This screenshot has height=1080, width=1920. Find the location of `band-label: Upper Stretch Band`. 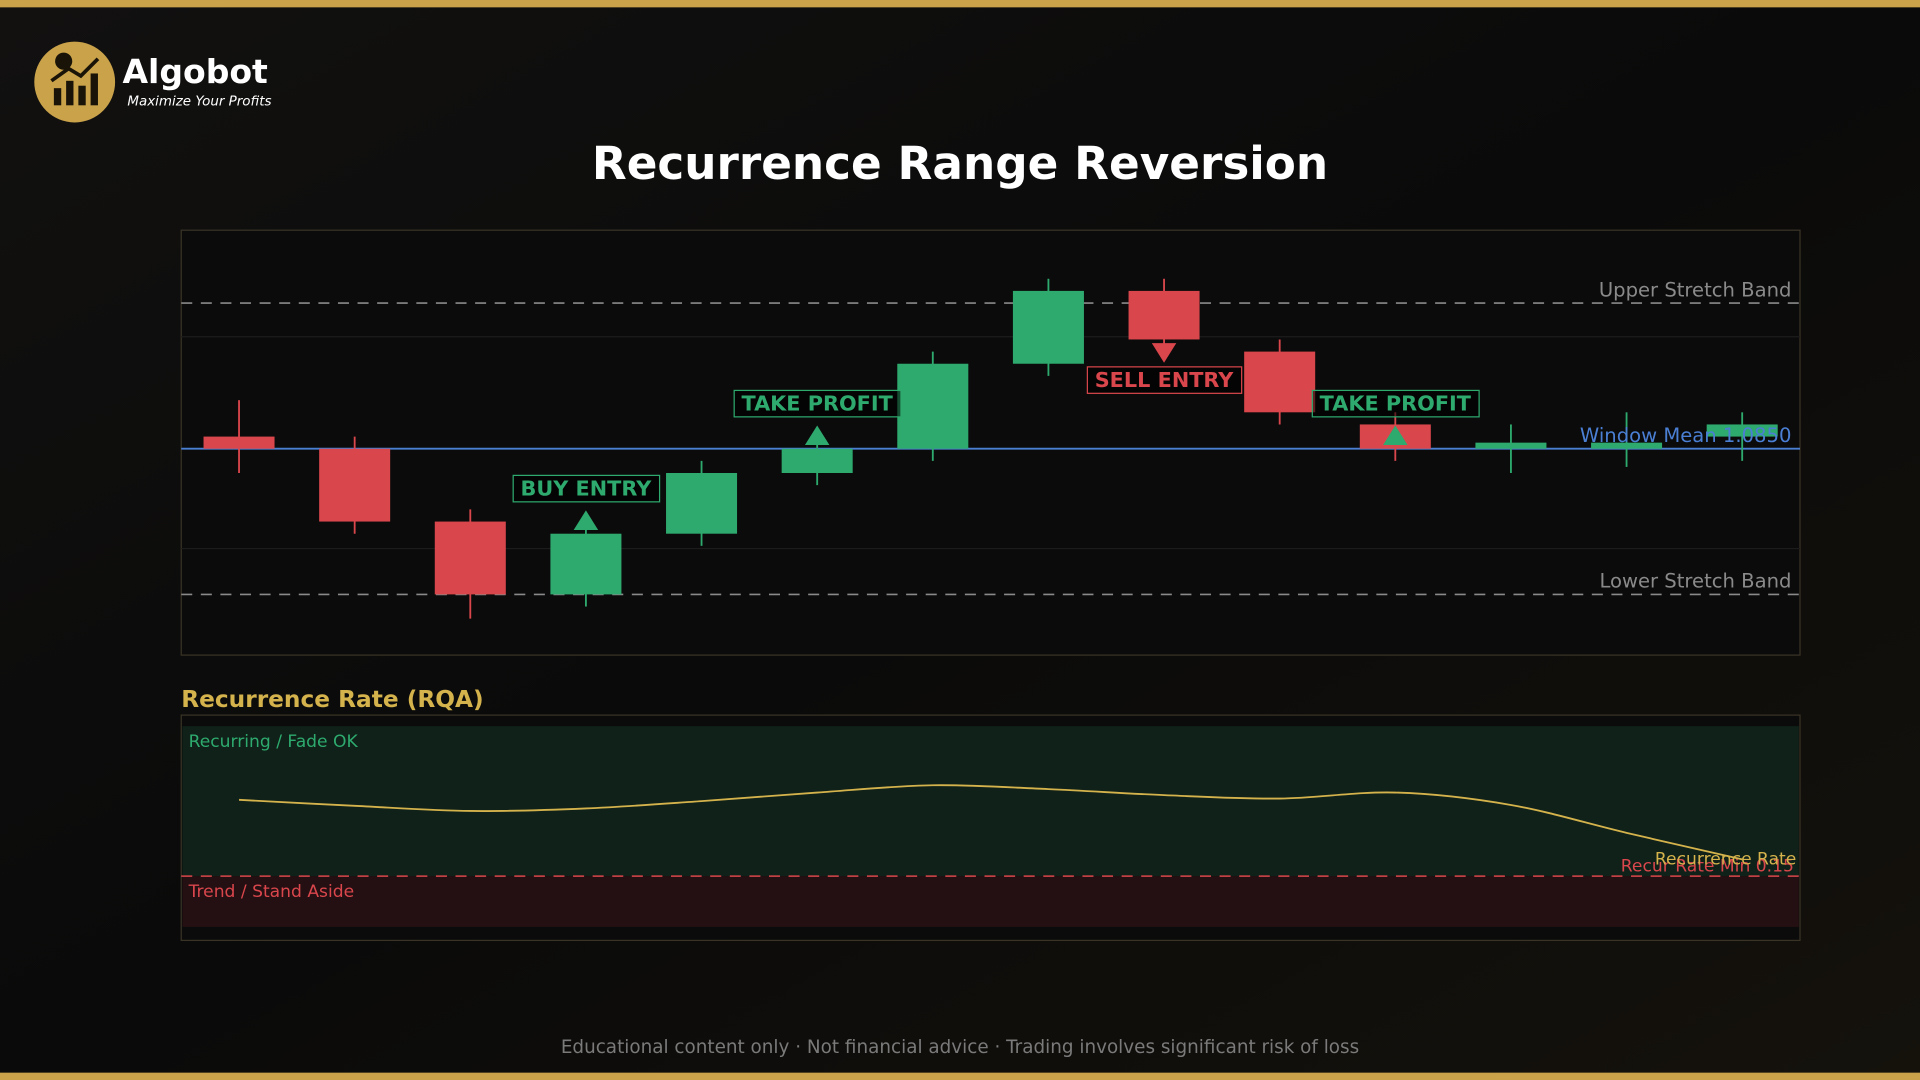

band-label: Upper Stretch Band is located at coordinates (1695, 289).